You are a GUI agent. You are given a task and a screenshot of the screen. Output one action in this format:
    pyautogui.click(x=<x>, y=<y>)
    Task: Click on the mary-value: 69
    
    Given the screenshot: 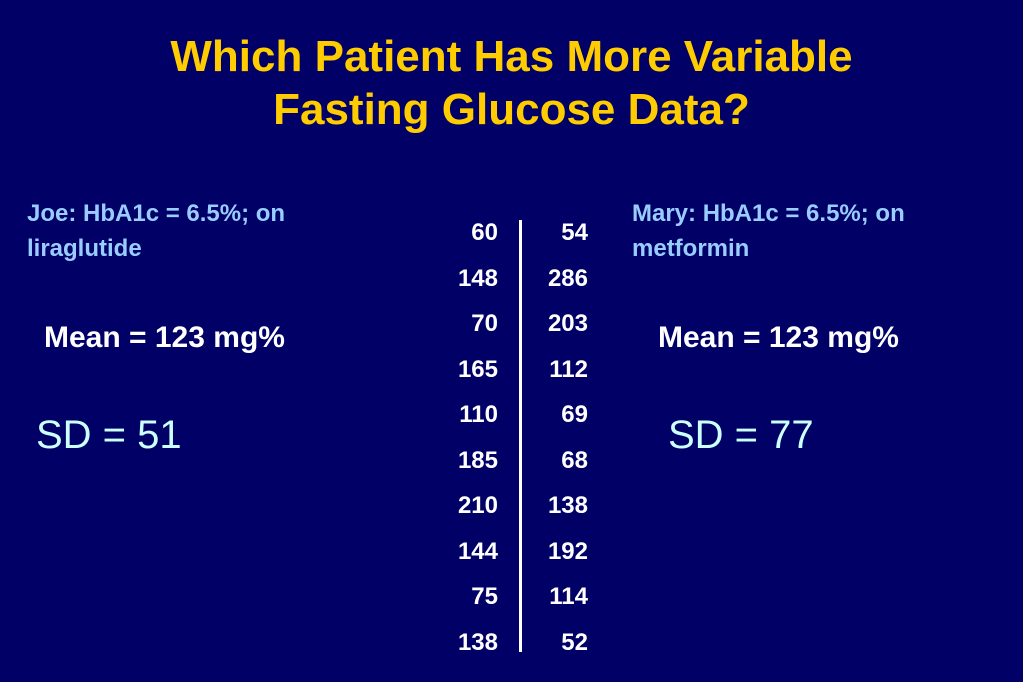 What is the action you would take?
    pyautogui.click(x=574, y=414)
    